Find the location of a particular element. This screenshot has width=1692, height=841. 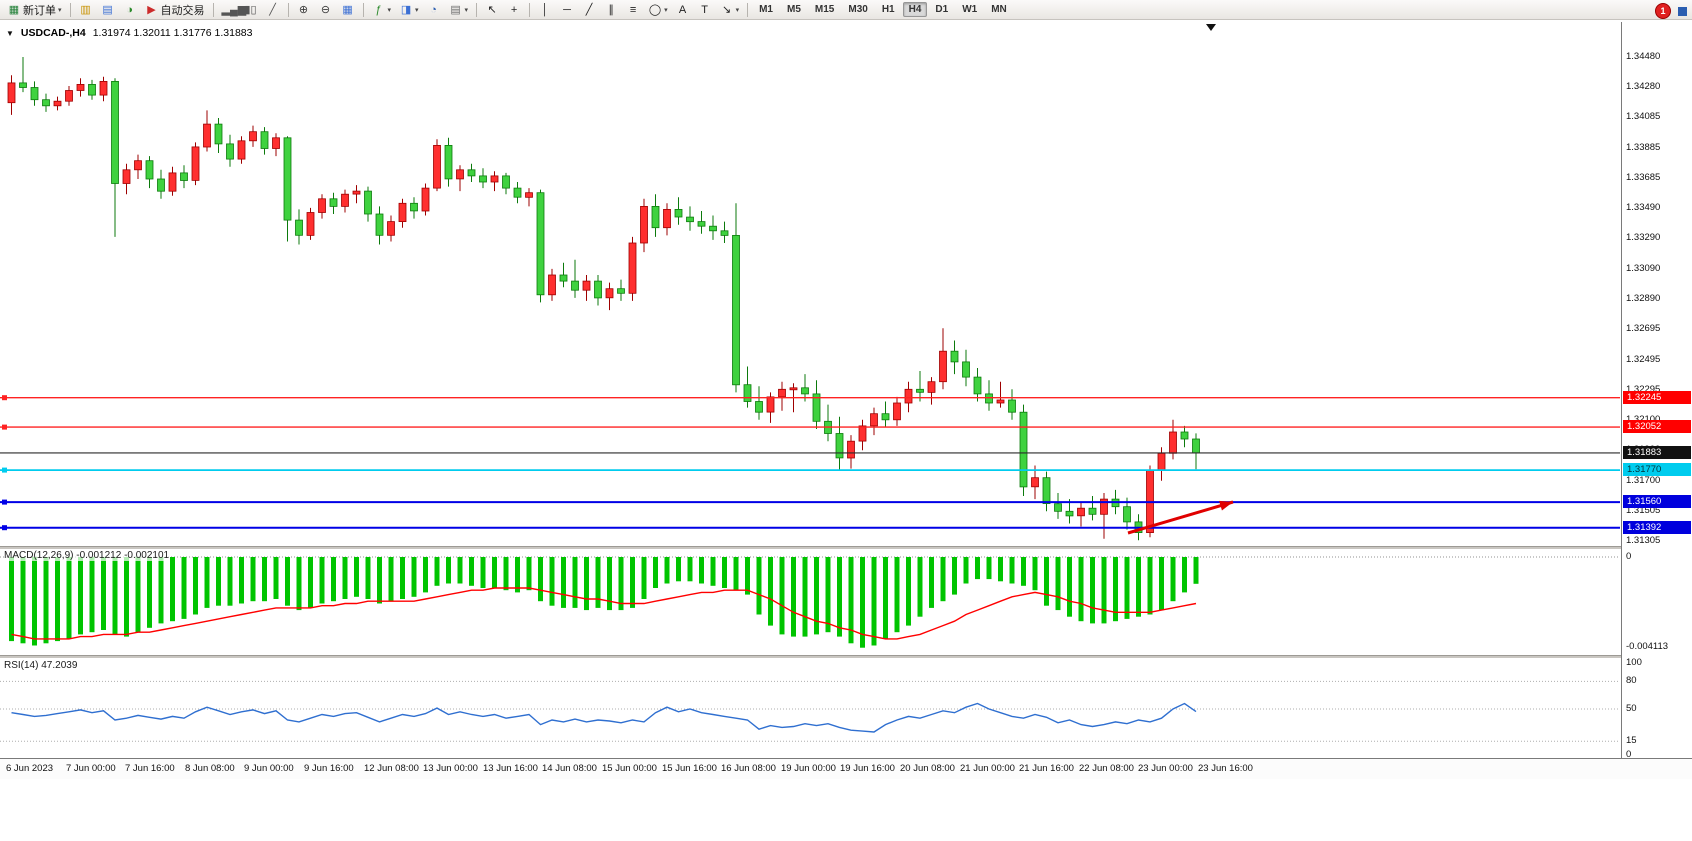

timeframe-m5: M5 is located at coordinates (794, 9).